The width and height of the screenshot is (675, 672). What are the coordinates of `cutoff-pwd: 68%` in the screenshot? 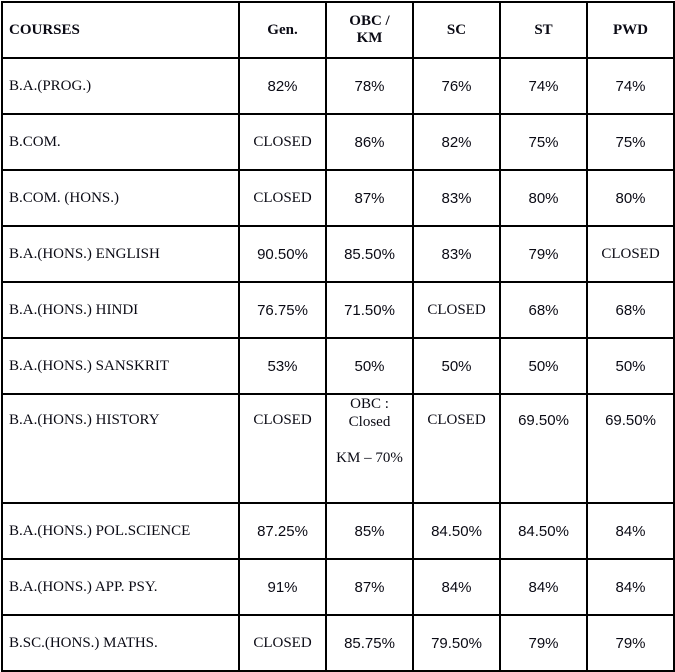 It's located at (630, 310).